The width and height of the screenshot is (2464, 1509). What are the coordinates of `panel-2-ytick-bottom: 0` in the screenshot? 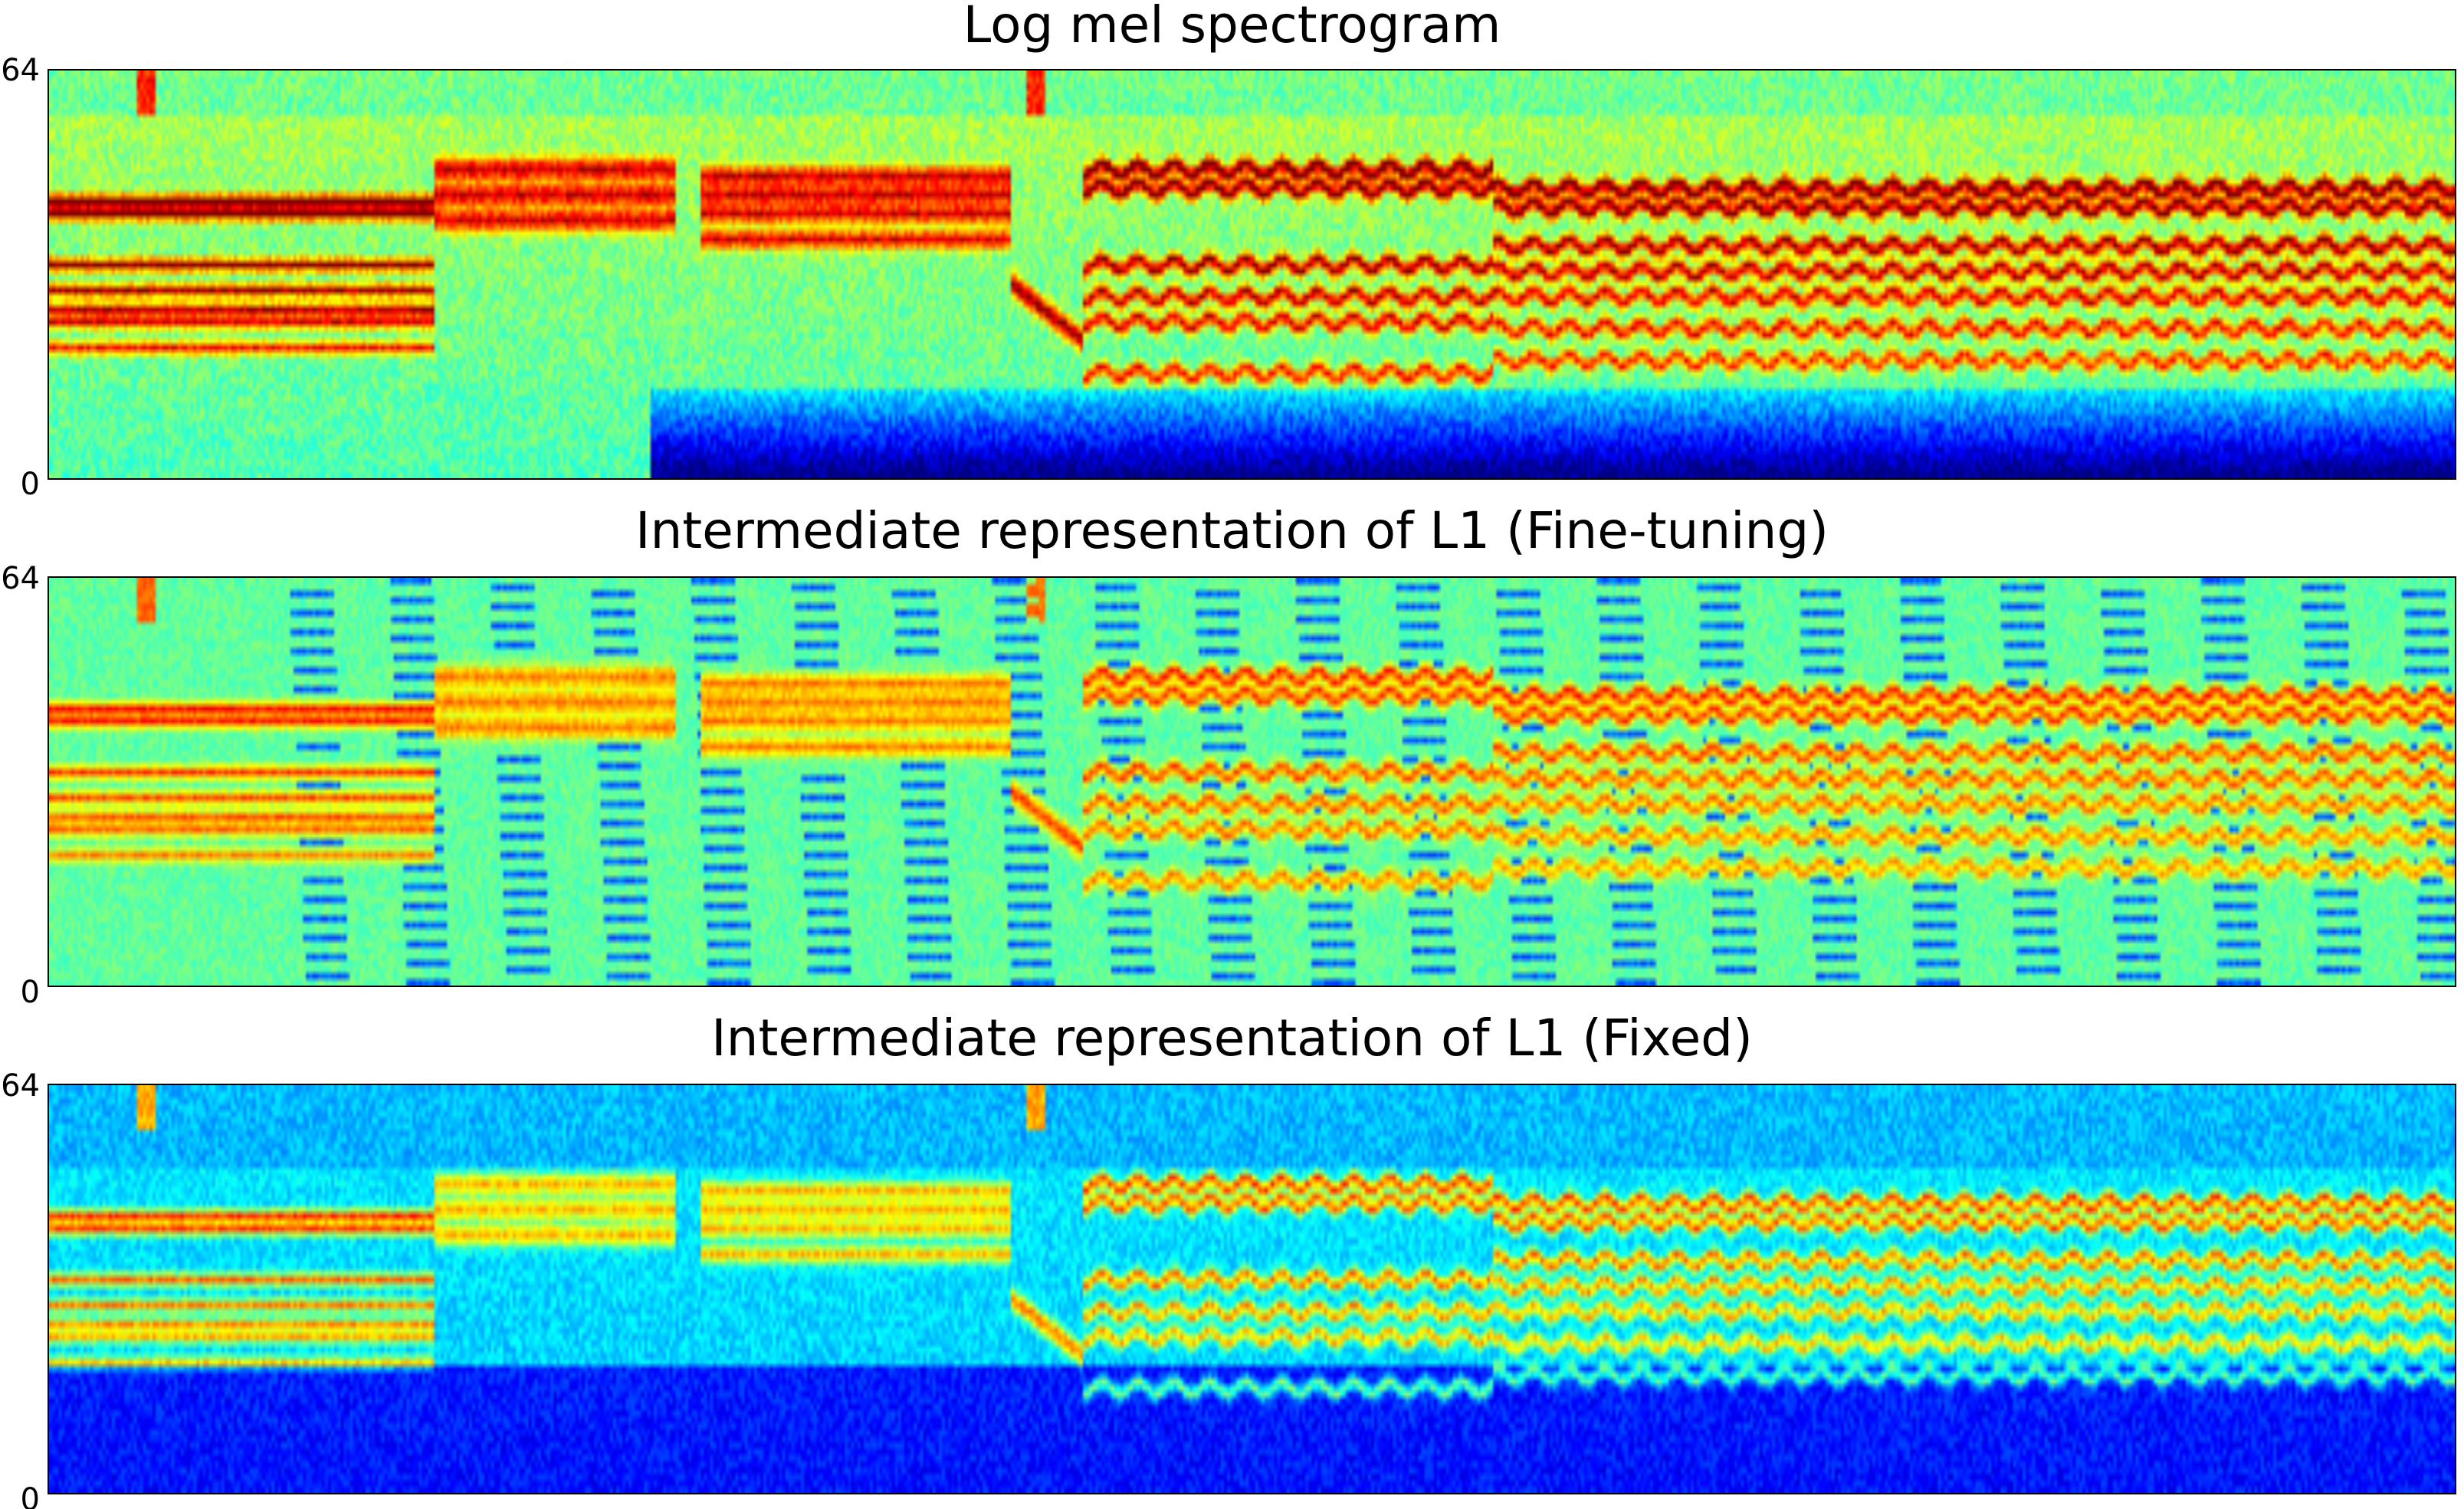 It's located at (30, 992).